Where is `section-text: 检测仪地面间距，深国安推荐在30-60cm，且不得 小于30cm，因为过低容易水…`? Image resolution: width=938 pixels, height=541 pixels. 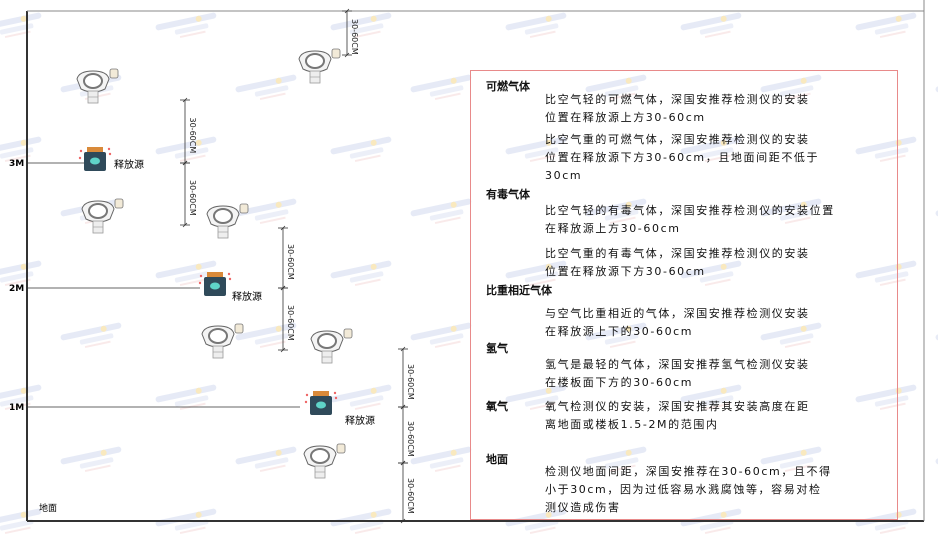
section-text: 检测仪地面间距，深国安推荐在30-60cm，且不得 小于30cm，因为过低容易水… is located at coordinates (688, 489).